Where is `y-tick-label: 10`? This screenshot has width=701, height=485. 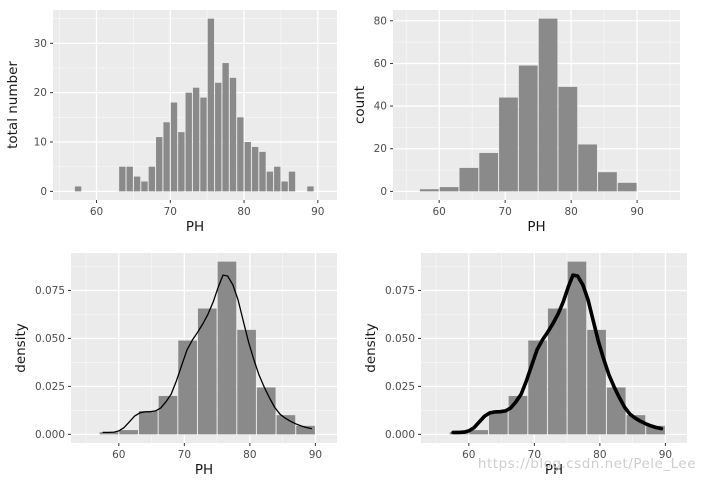
y-tick-label: 10 is located at coordinates (40, 143).